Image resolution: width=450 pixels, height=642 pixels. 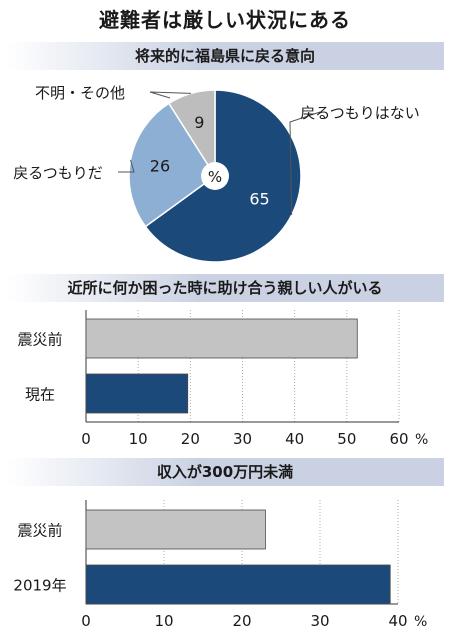 I want to click on pie-center-label: %, so click(x=215, y=177).